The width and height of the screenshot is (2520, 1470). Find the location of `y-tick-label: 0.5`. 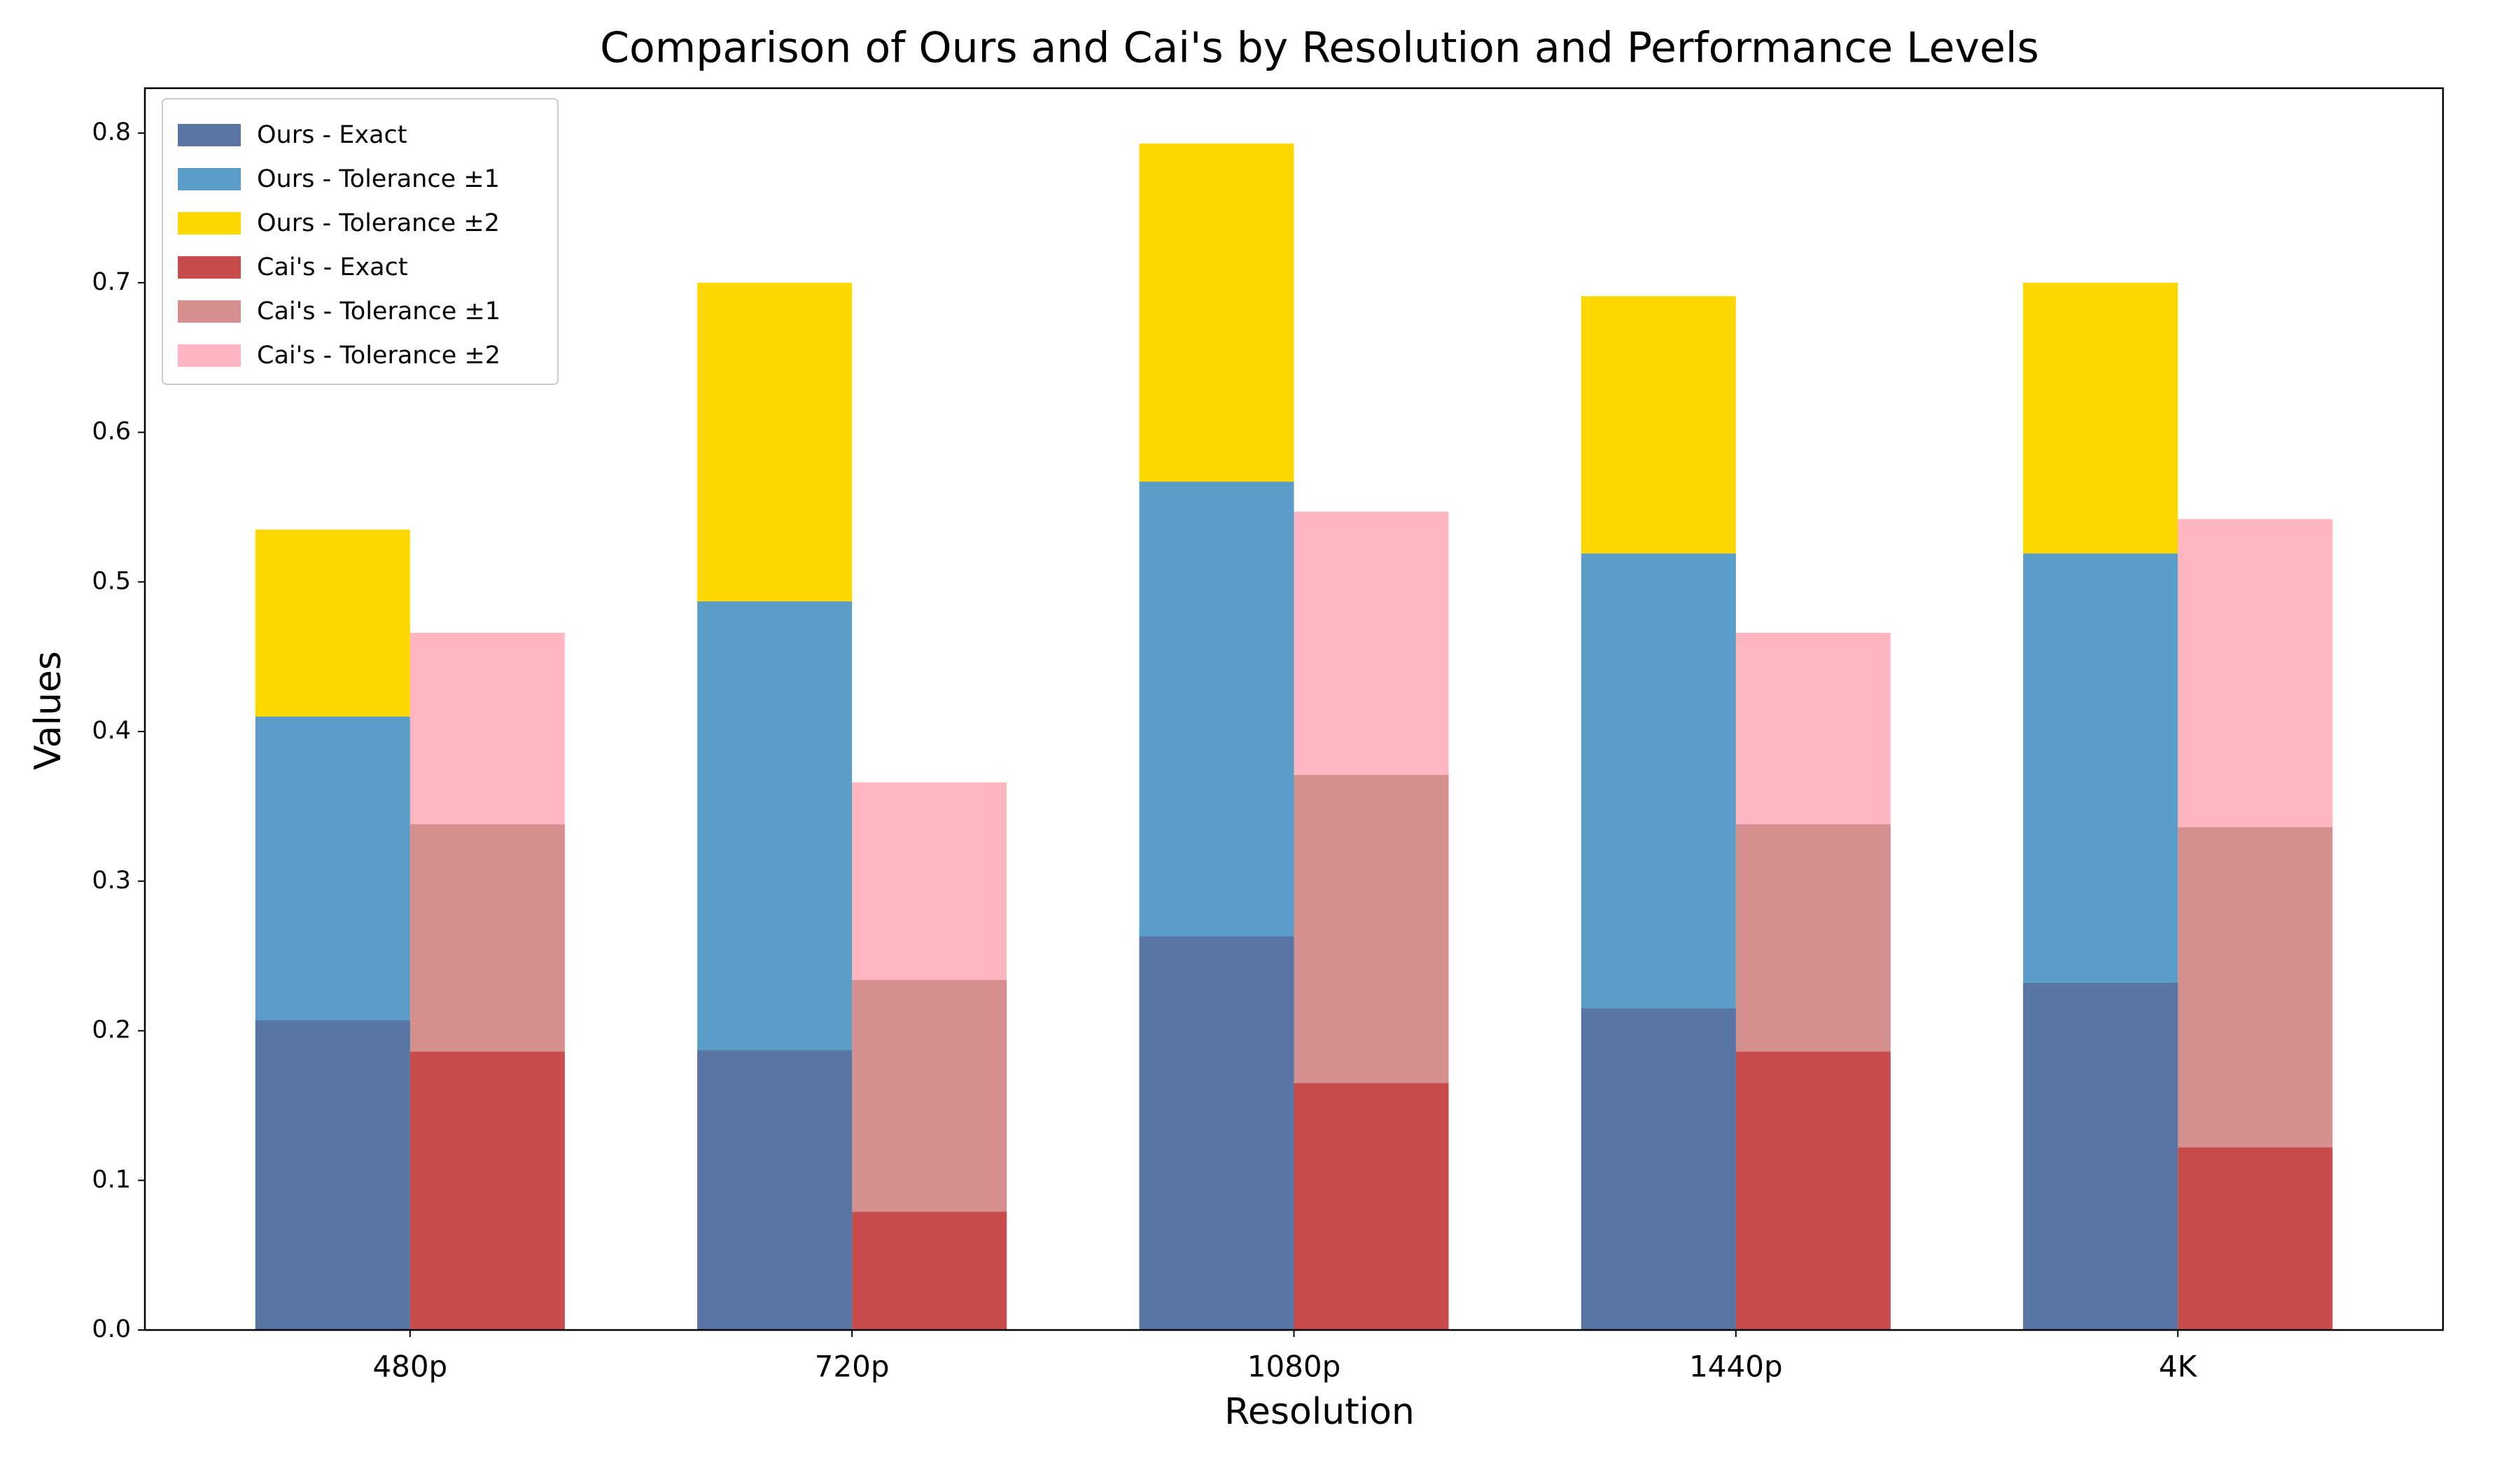

y-tick-label: 0.5 is located at coordinates (111, 581).